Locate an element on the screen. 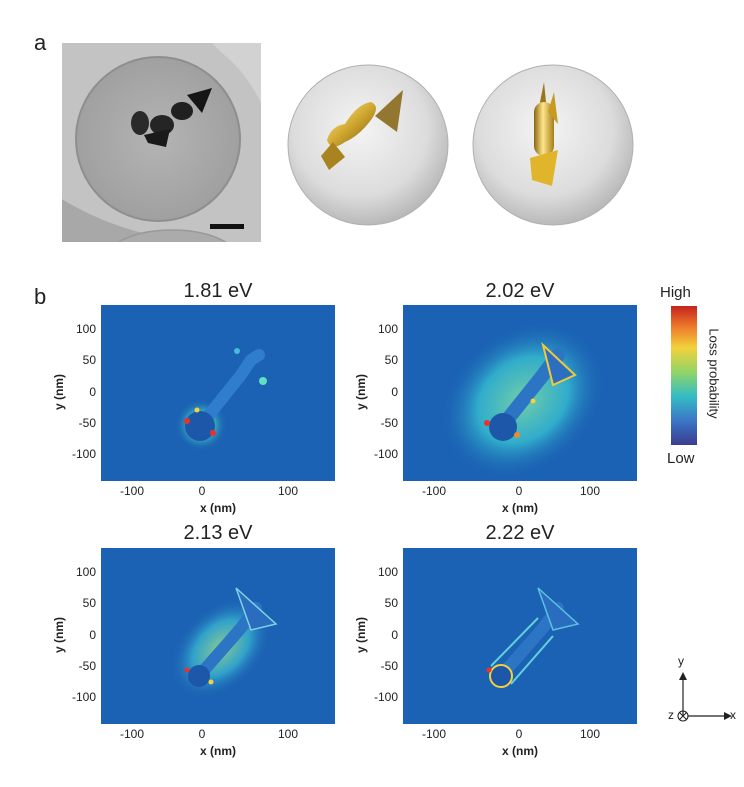 This screenshot has height=787, width=744. x-axis-label-3: x (nm) is located at coordinates (218, 751).